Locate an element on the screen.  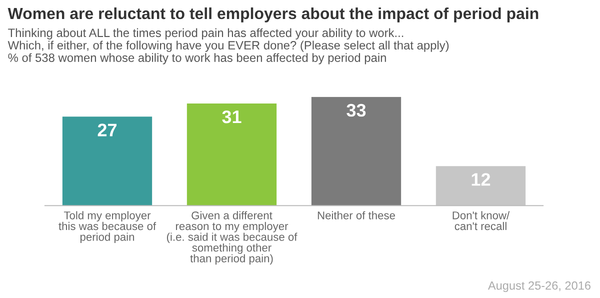
chart-subtitle: Thinking about ALL the times period pain has affected your ability to work... Which, if either, of the following have you EVER done? (Please select all that apply) % of 538 women whose ability to work has been affected by period pain is located at coordinates (228, 46).